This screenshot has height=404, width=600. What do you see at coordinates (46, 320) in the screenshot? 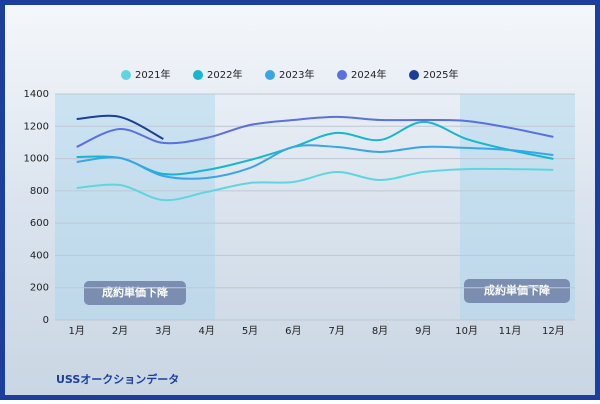
I see `y-tick-label: 0` at bounding box center [46, 320].